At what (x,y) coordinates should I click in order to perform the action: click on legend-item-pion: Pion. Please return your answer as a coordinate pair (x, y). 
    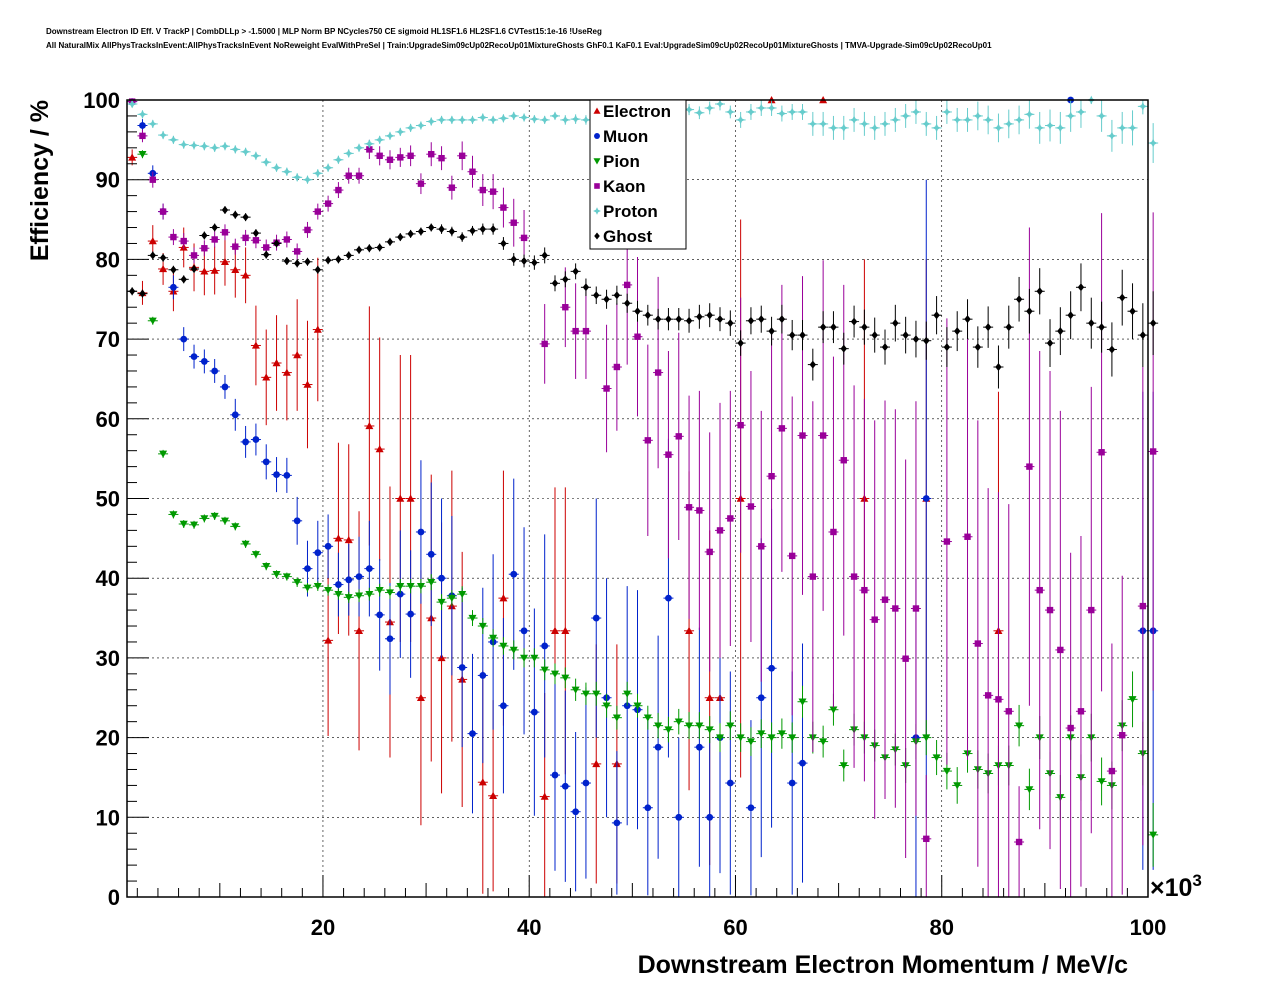
    Looking at the image, I should click on (616, 161).